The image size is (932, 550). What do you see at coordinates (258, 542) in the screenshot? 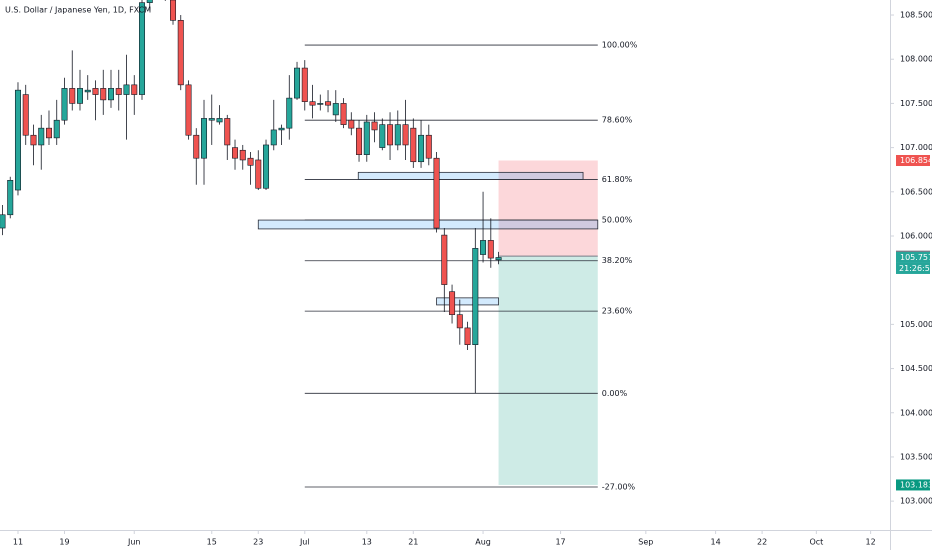
I see `x-tick-label: 23` at bounding box center [258, 542].